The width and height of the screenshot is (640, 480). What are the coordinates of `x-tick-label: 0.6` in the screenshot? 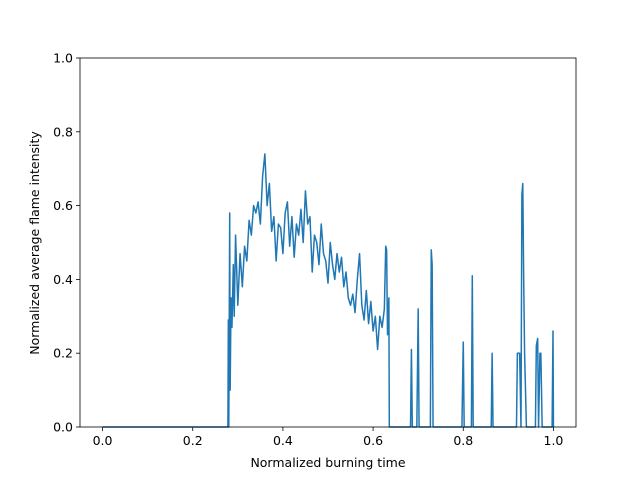 It's located at (373, 440).